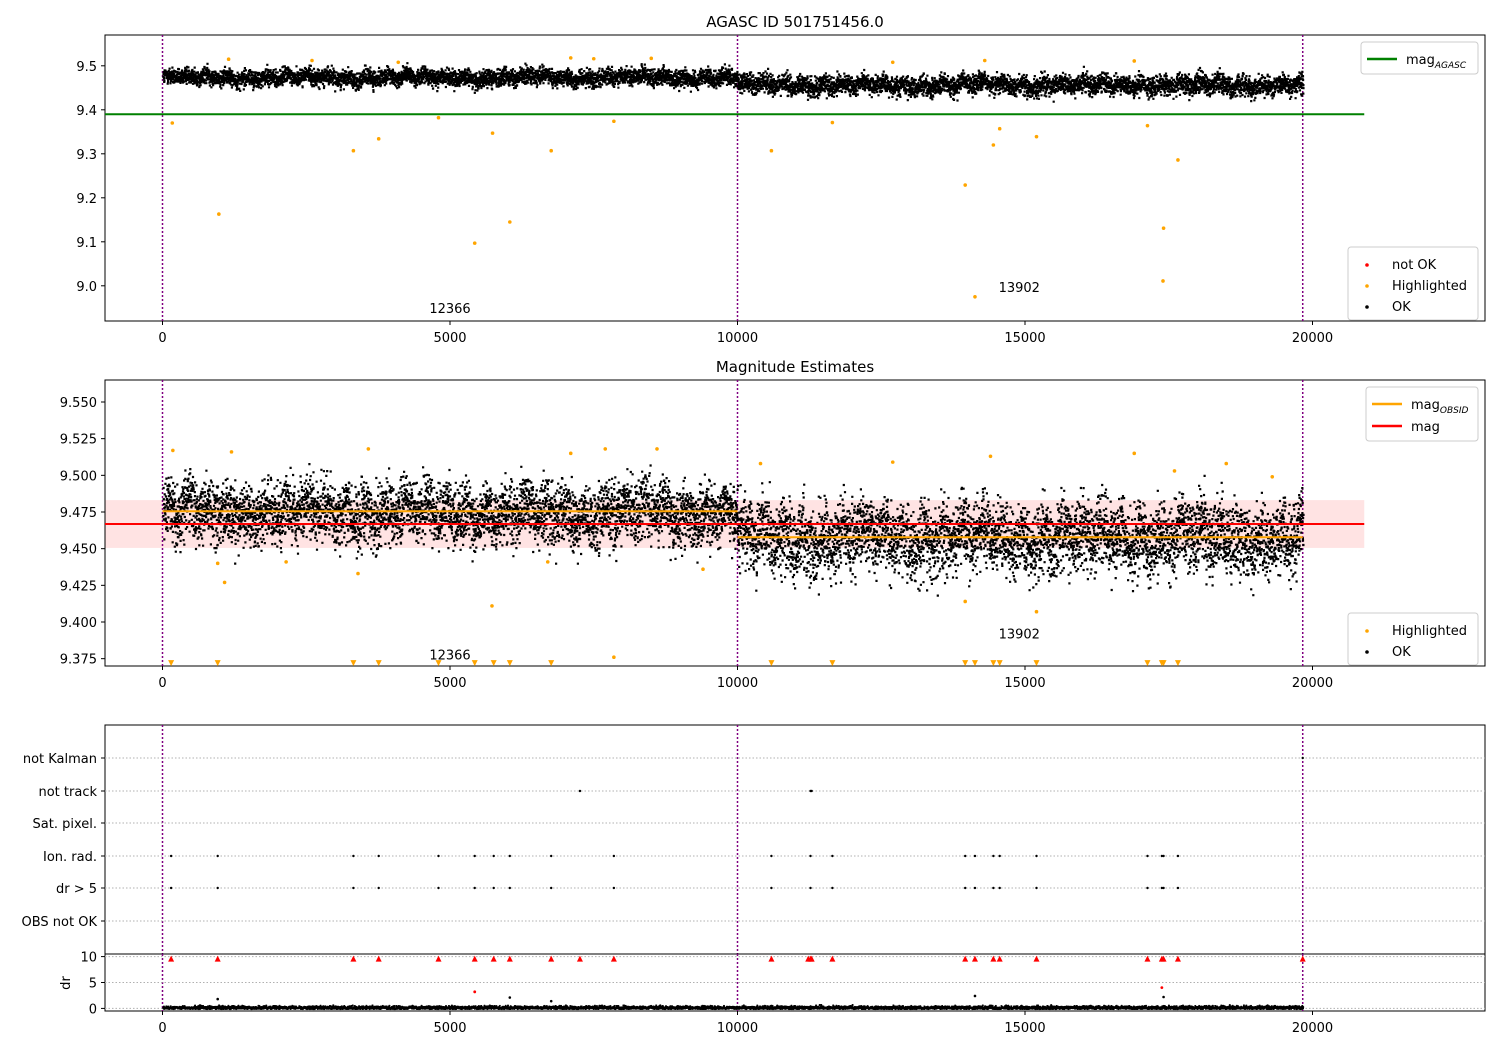  What do you see at coordinates (67, 792) in the screenshot?
I see `flag-row-label: not track` at bounding box center [67, 792].